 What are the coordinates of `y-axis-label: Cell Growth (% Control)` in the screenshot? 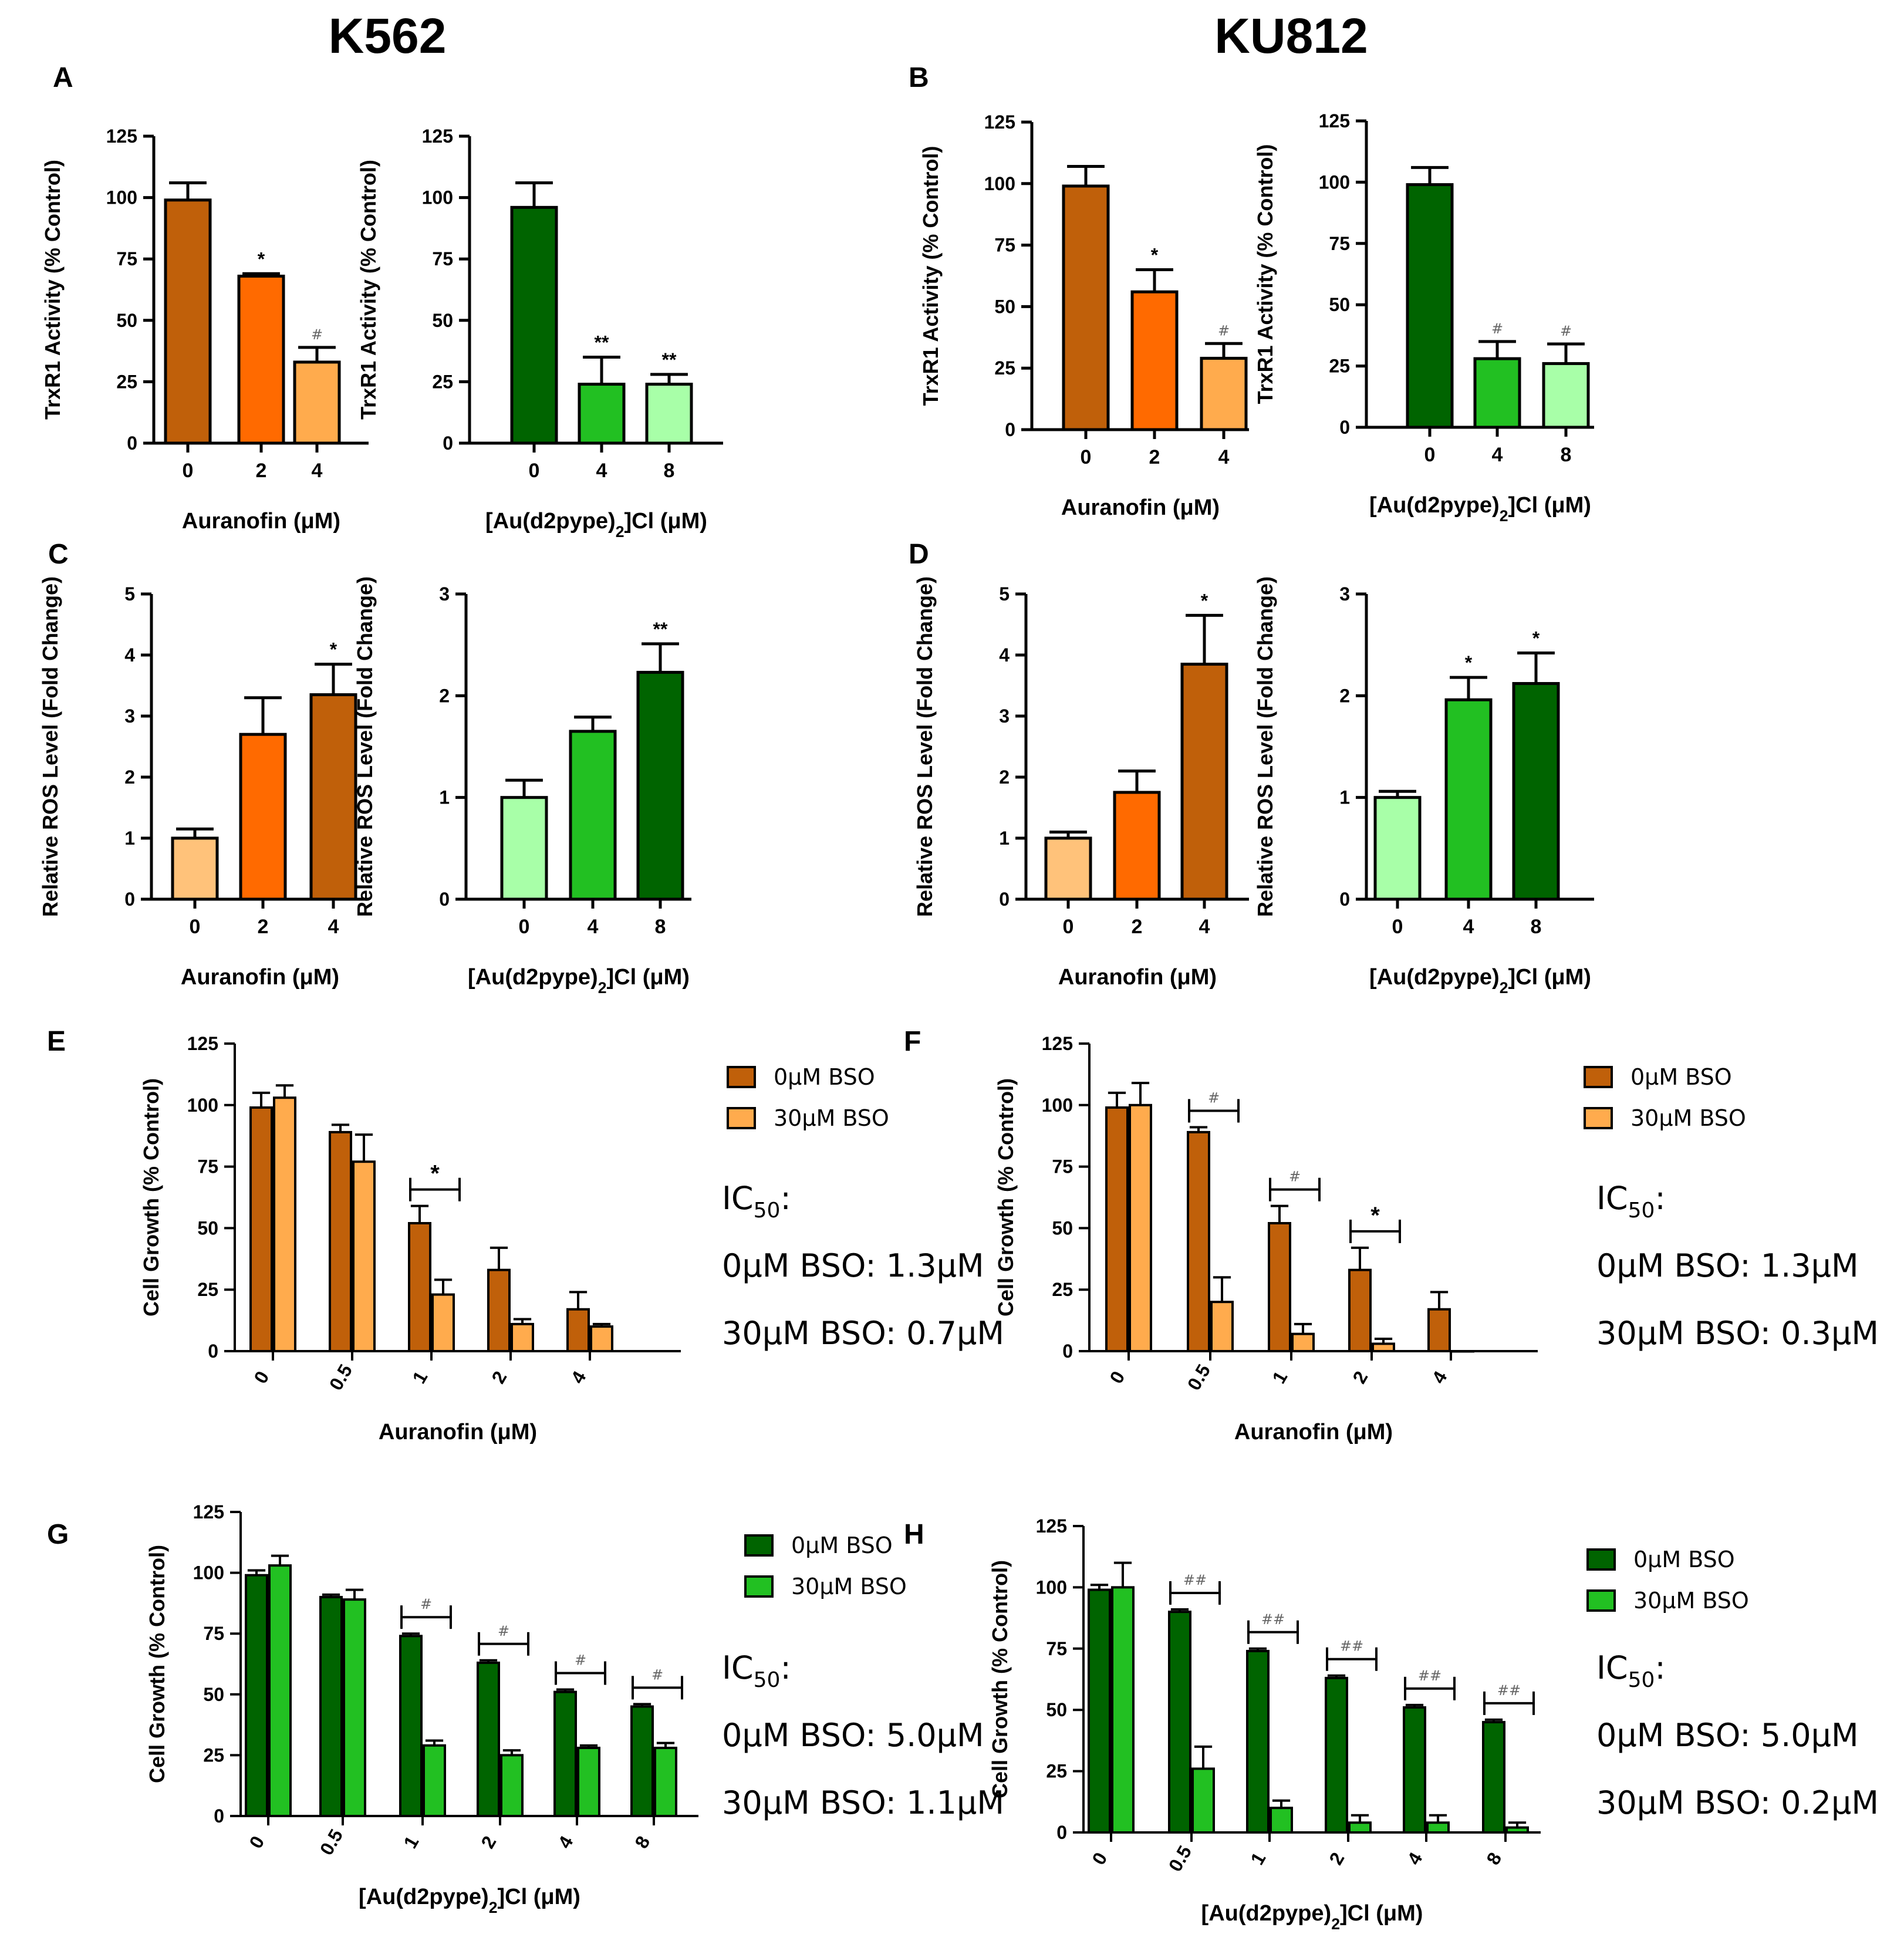 It's located at (157, 1664).